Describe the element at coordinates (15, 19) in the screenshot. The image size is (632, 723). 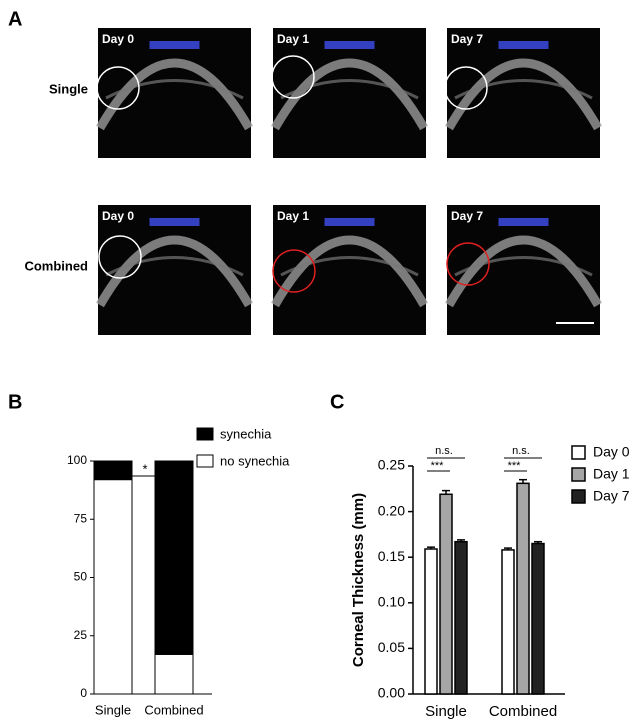
I see `panel-label: A` at that location.